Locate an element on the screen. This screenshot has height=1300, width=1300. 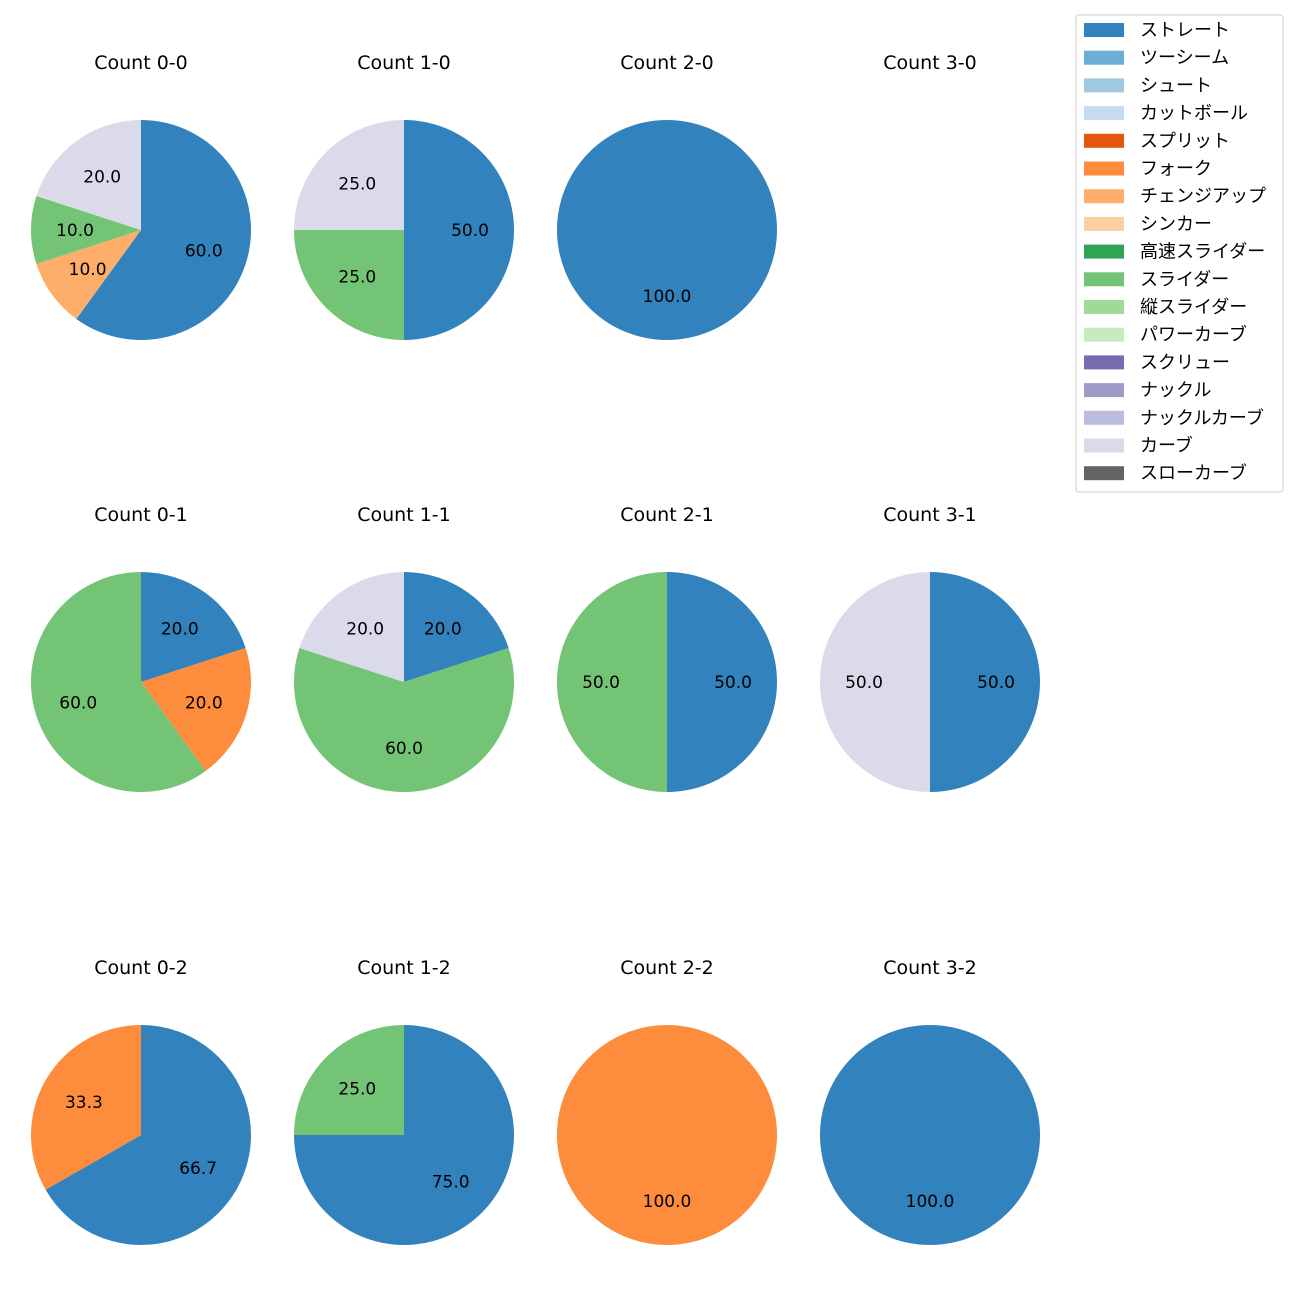
pie-title: Count 1-1 is located at coordinates (404, 515).